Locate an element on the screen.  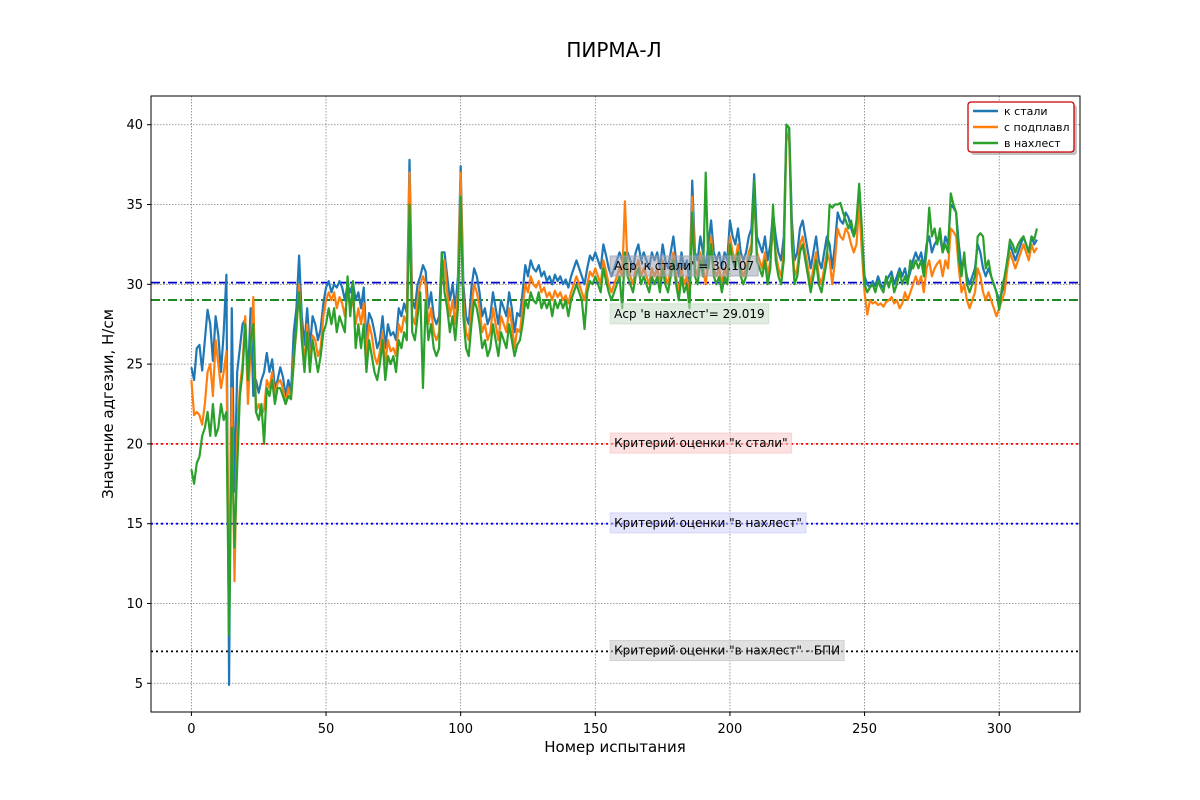
y-tick-label: 40 is located at coordinates (134, 125).